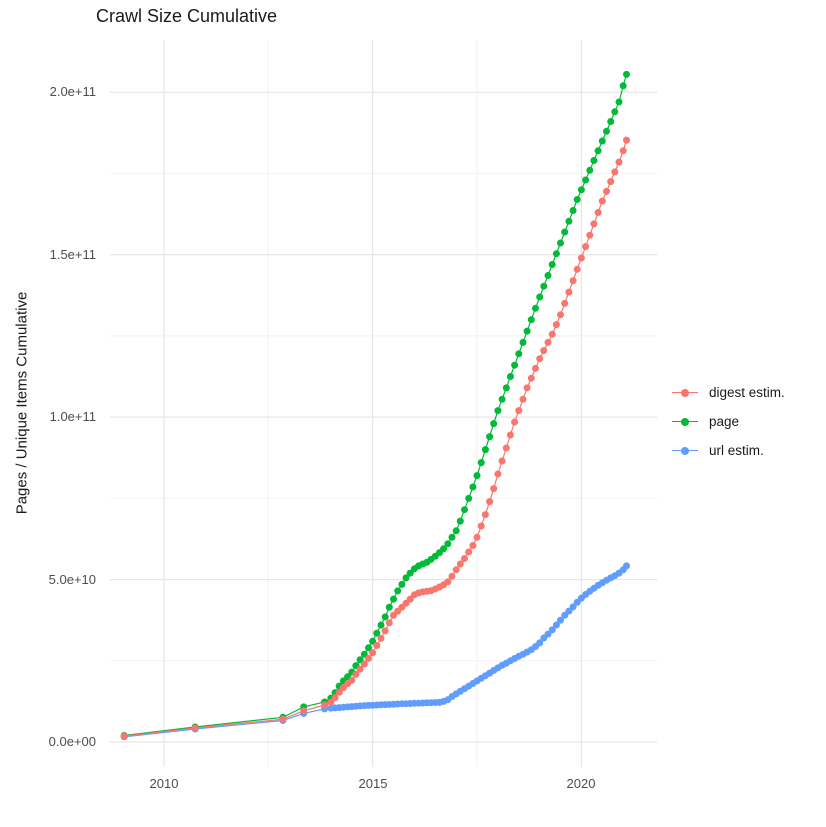 The image size is (826, 827). I want to click on legend-key-url-estim, so click(685, 451).